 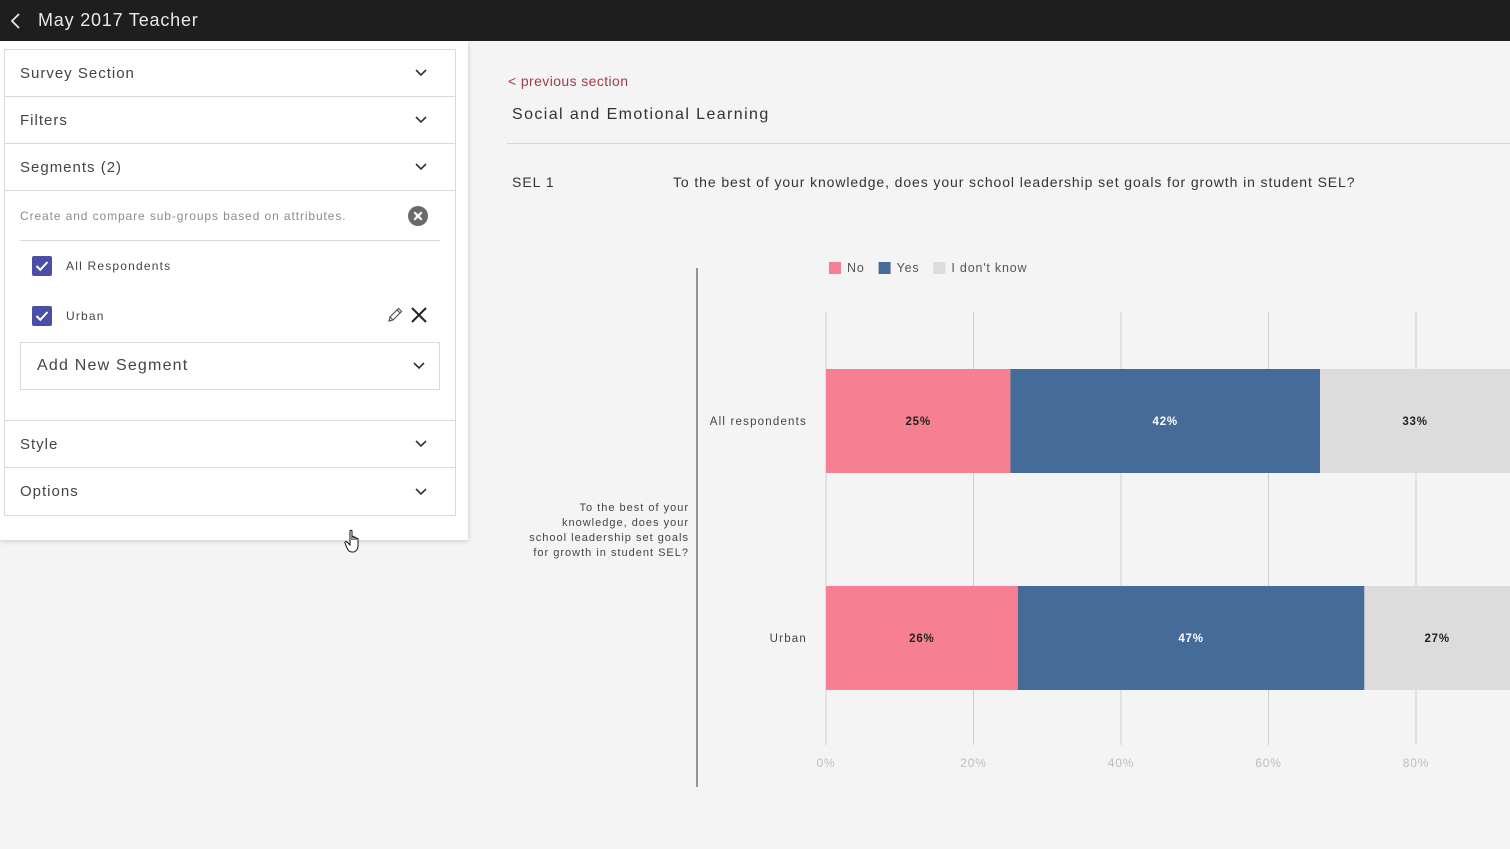 I want to click on accordion-label: Filters, so click(x=44, y=120).